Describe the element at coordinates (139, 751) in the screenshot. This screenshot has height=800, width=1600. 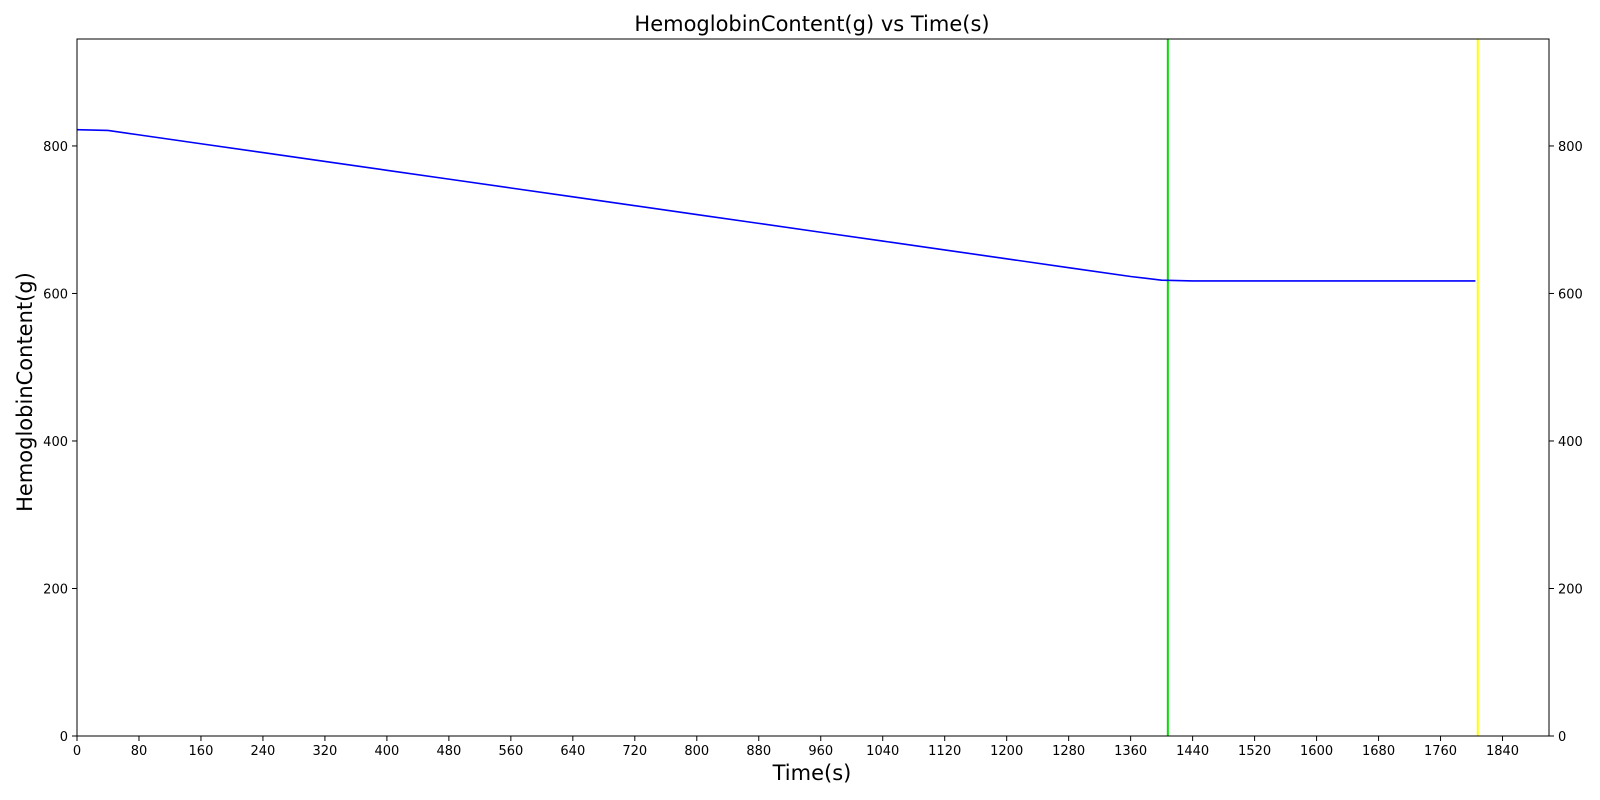
I see `x-tick-label: 80` at that location.